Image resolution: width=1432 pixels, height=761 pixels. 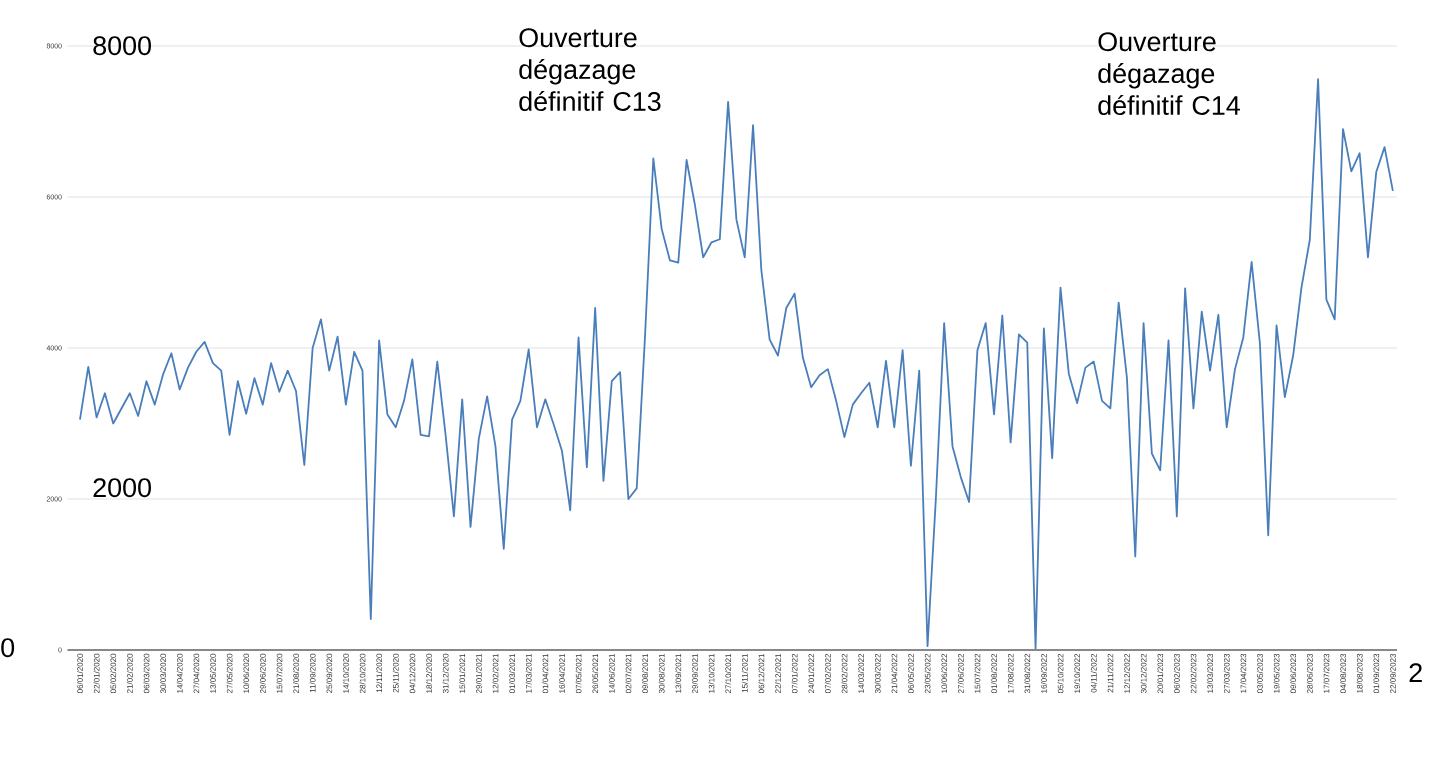 What do you see at coordinates (1169, 73) in the screenshot?
I see `annotation: Ouverture dégazage définitif C14` at bounding box center [1169, 73].